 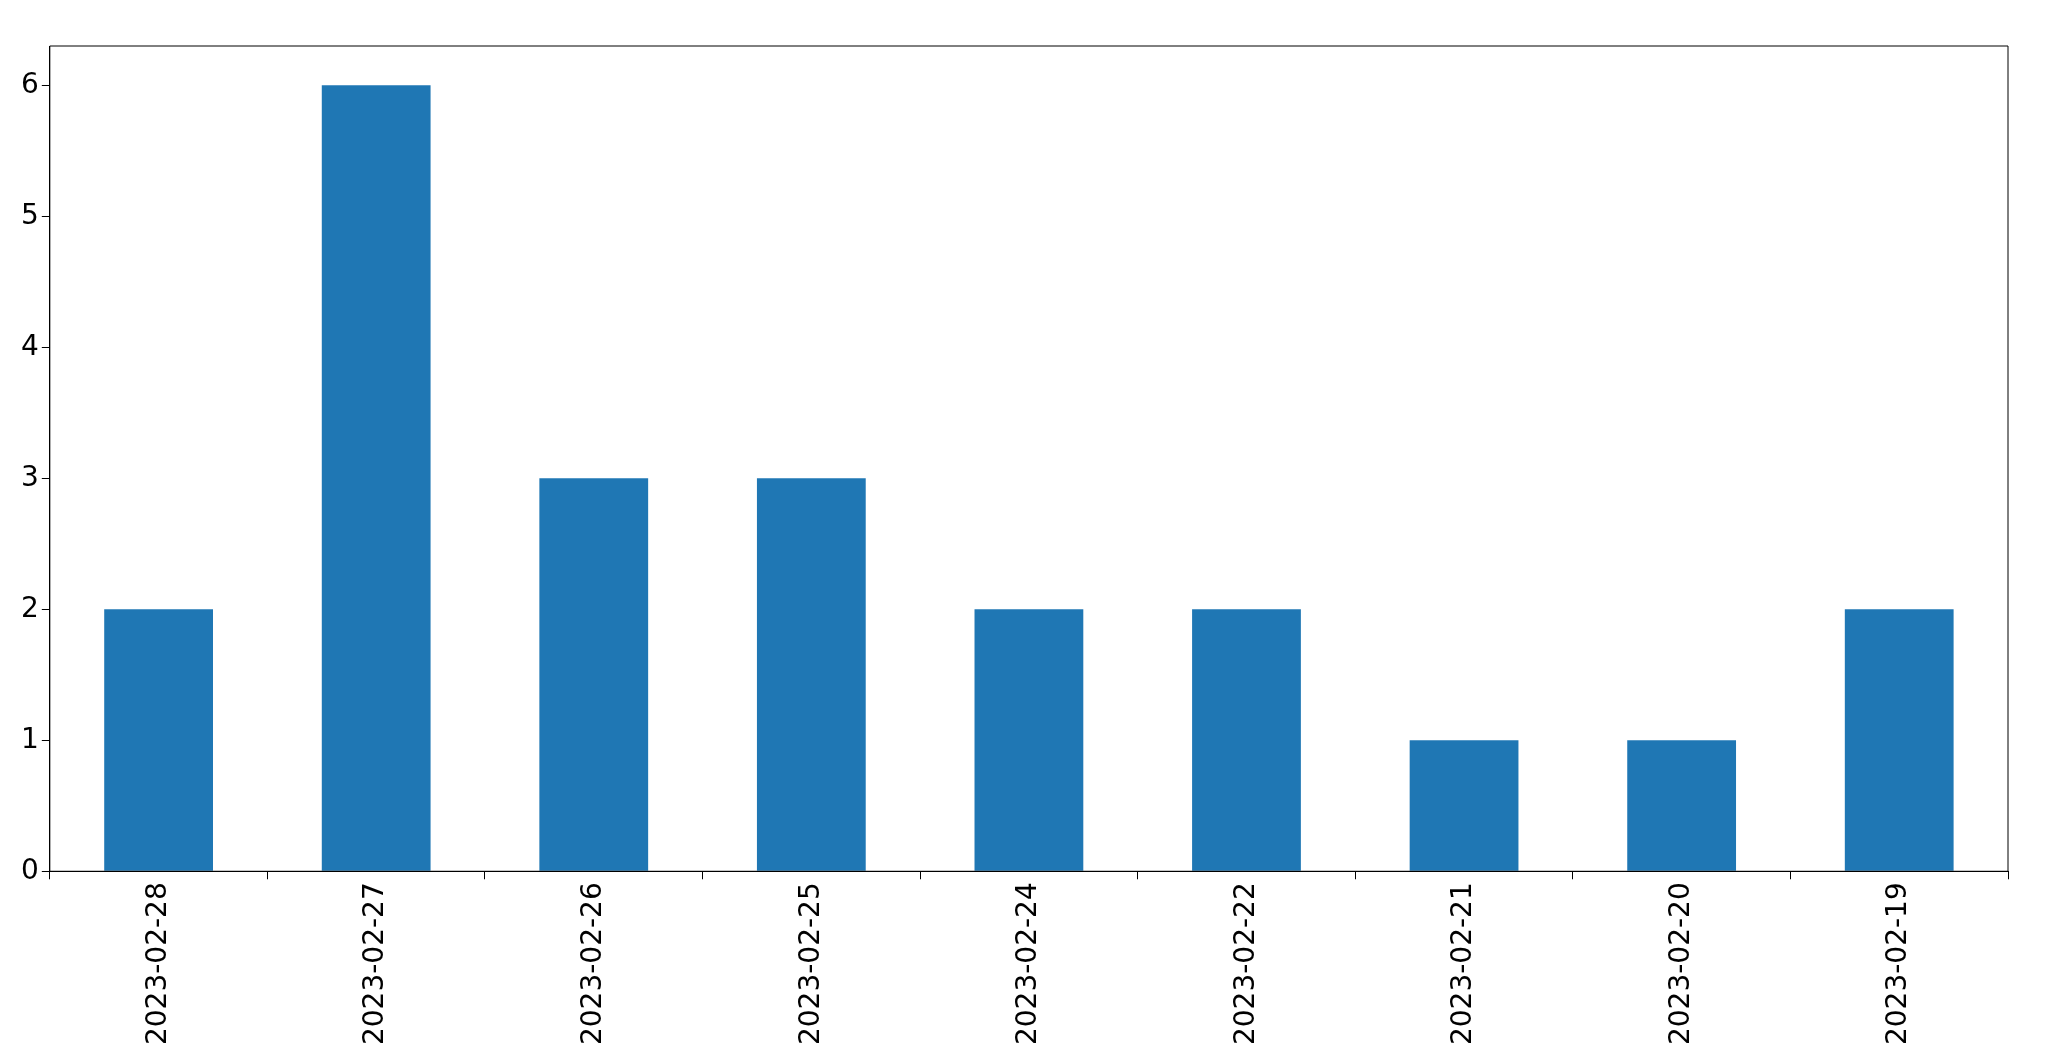 What do you see at coordinates (29, 869) in the screenshot?
I see `y-tick-label: 0` at bounding box center [29, 869].